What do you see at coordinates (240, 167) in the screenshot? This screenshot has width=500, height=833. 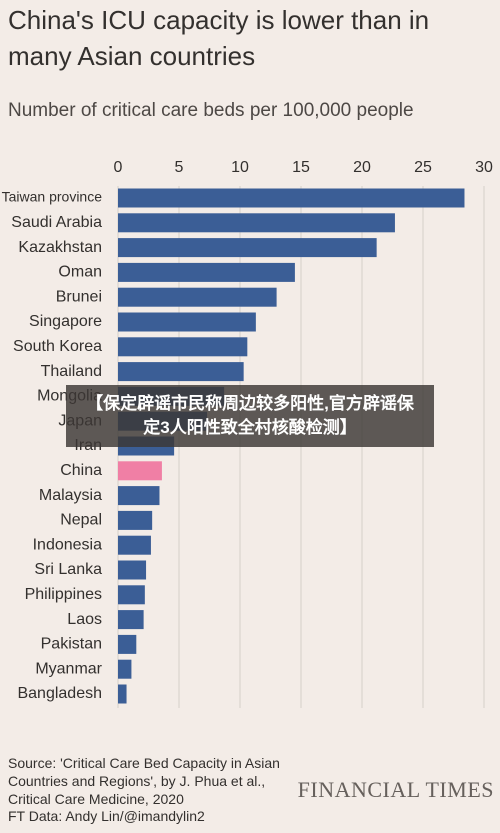 I see `x-tick-label: 10` at bounding box center [240, 167].